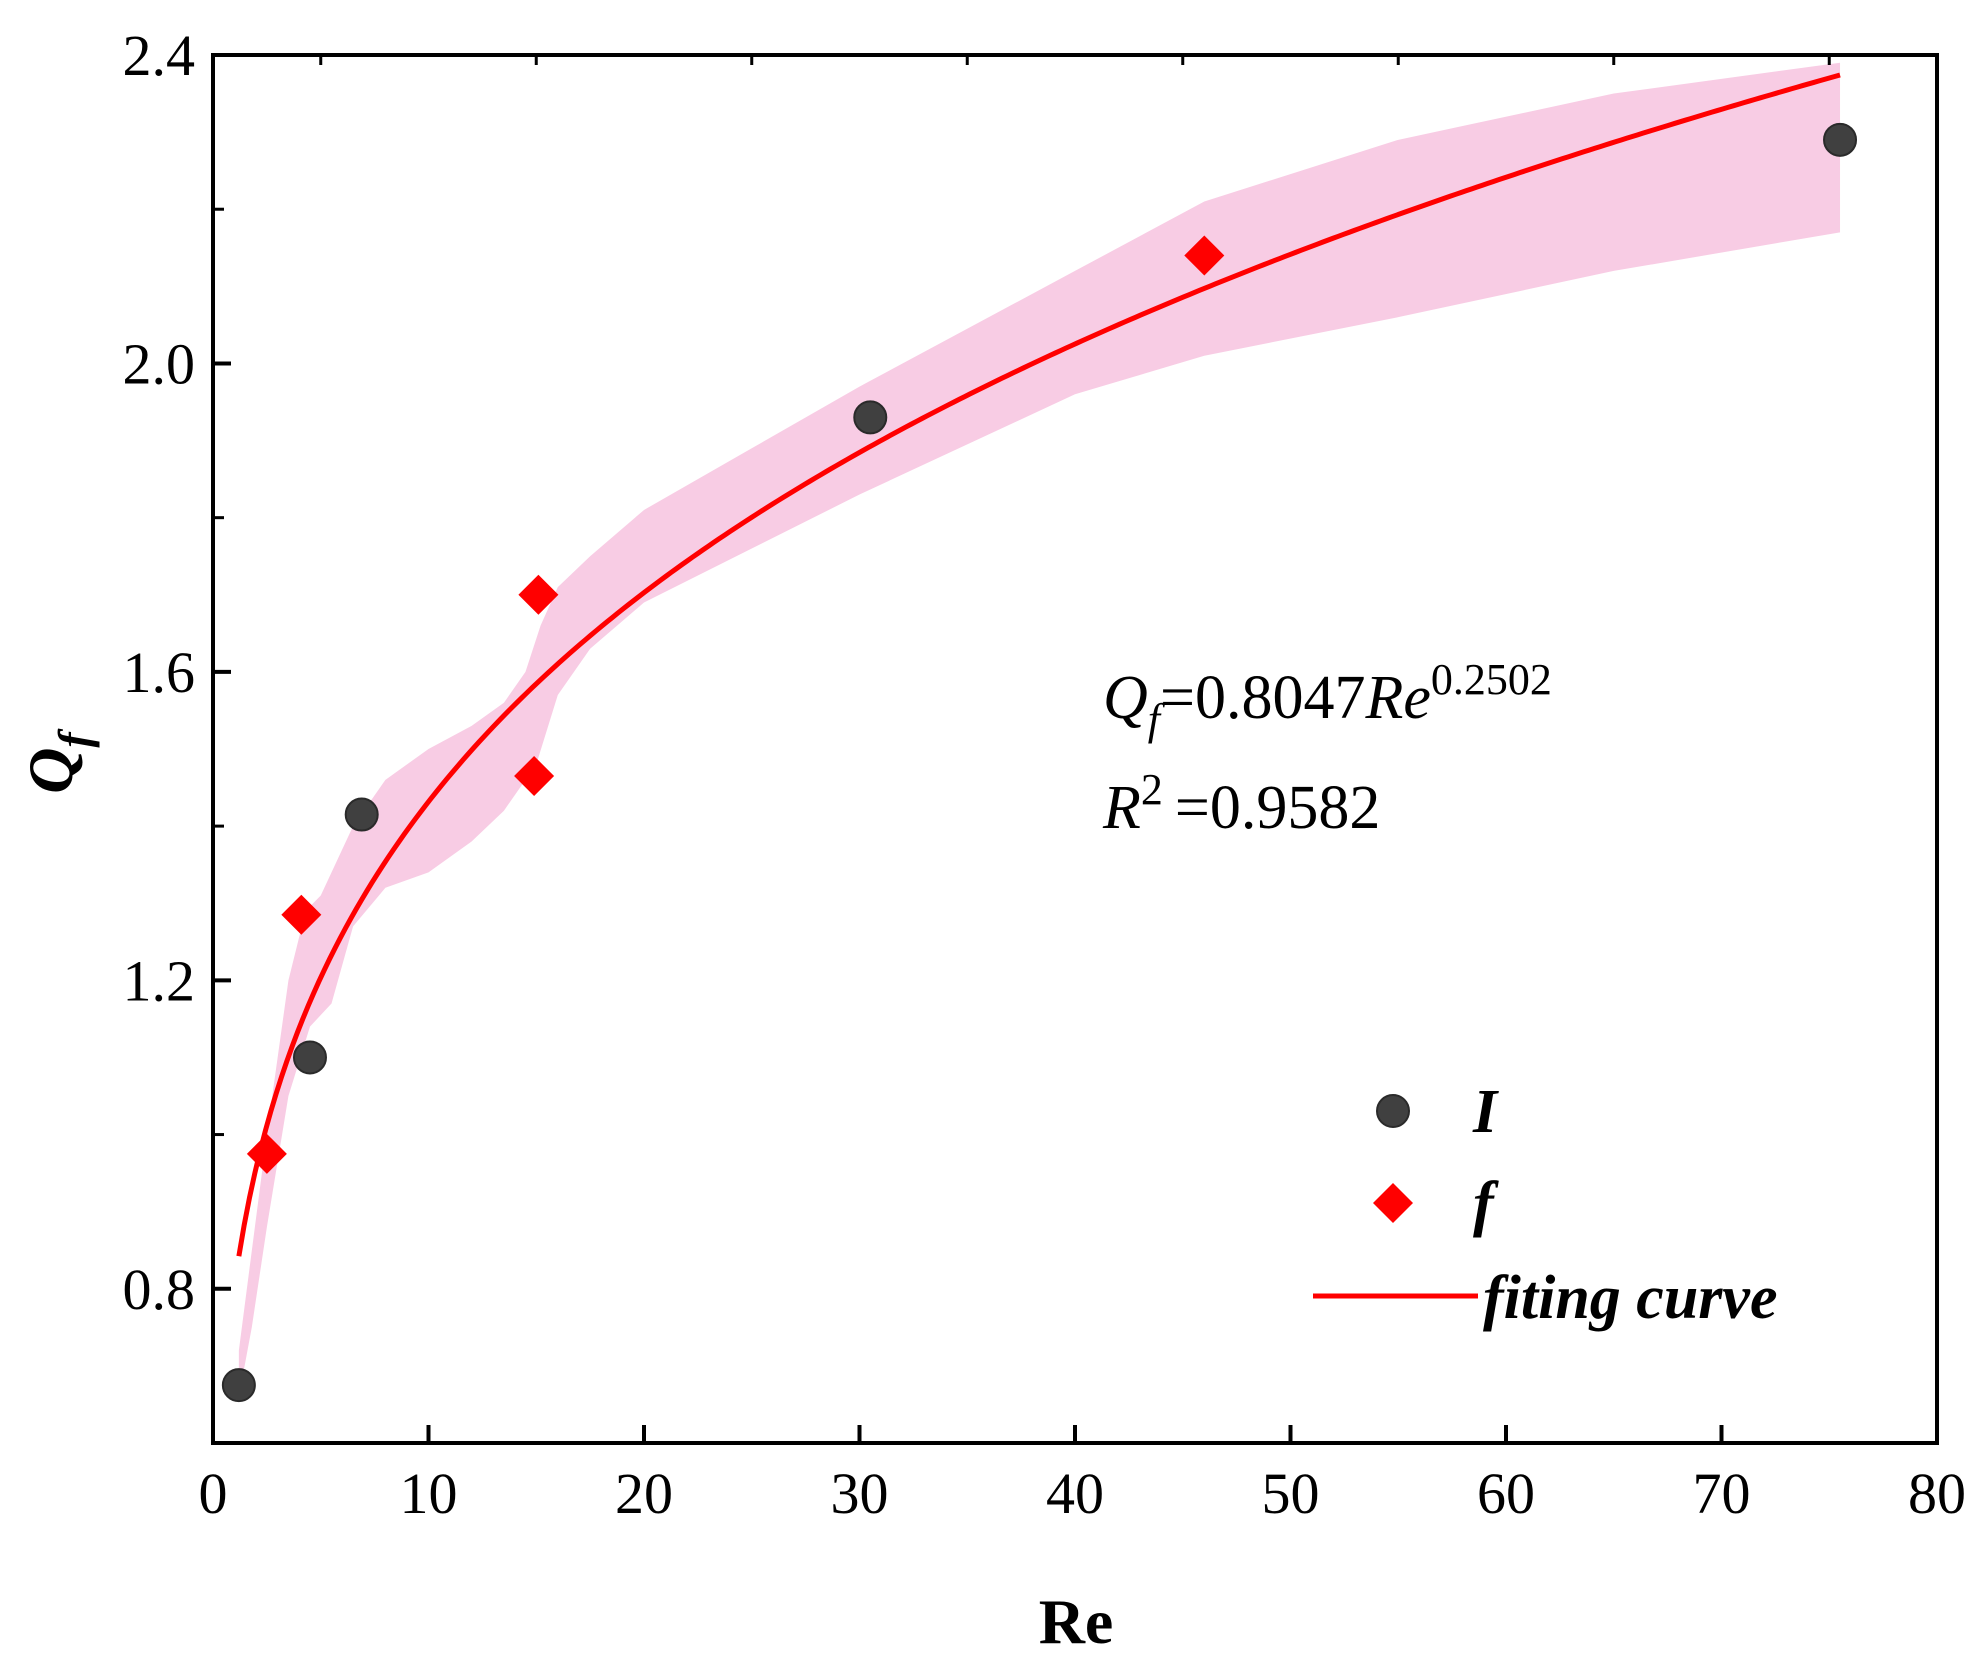 This screenshot has width=1983, height=1661. Describe the element at coordinates (159, 1289) in the screenshot. I see `y-tick-label-0: 0.8` at that location.